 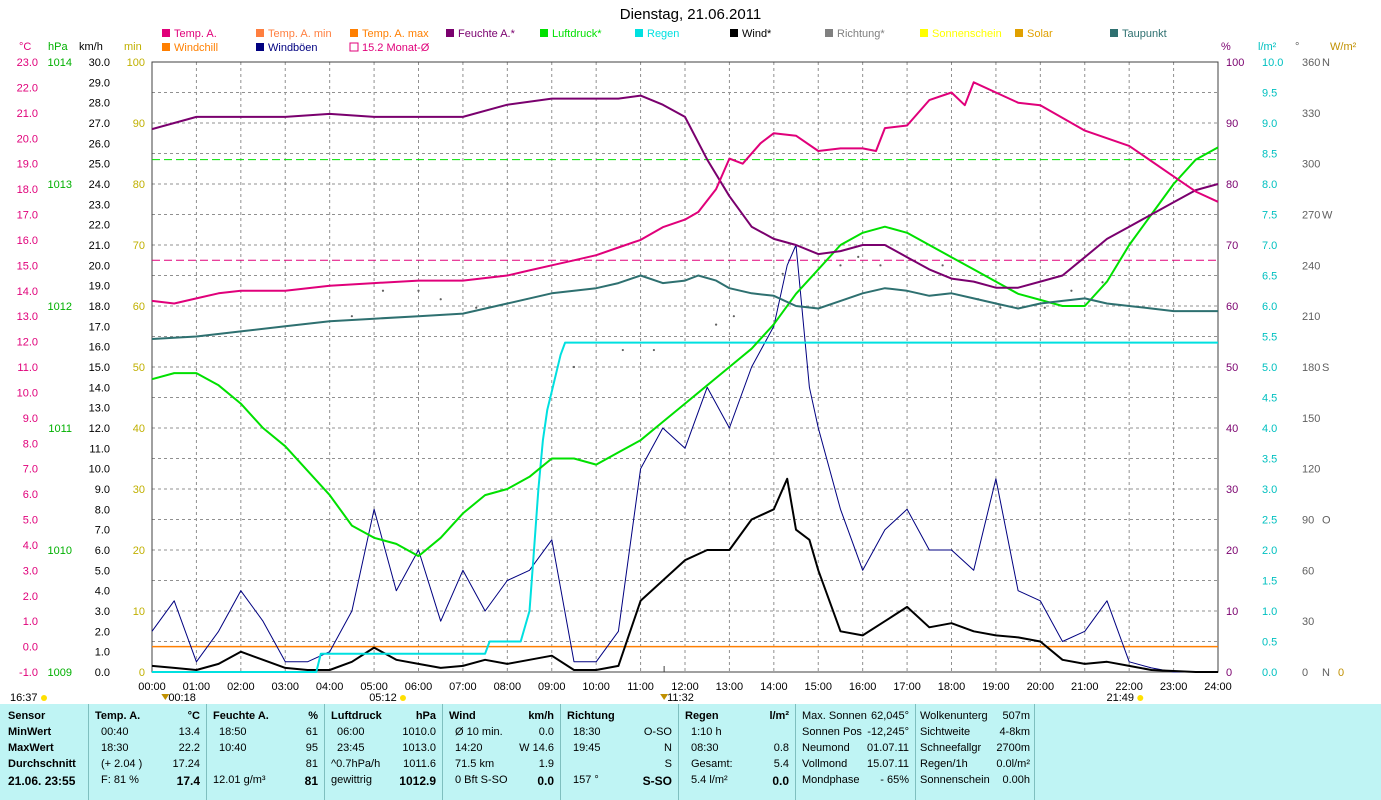 What do you see at coordinates (99, 266) in the screenshot?
I see `tick-label-kmh: 20.0` at bounding box center [99, 266].